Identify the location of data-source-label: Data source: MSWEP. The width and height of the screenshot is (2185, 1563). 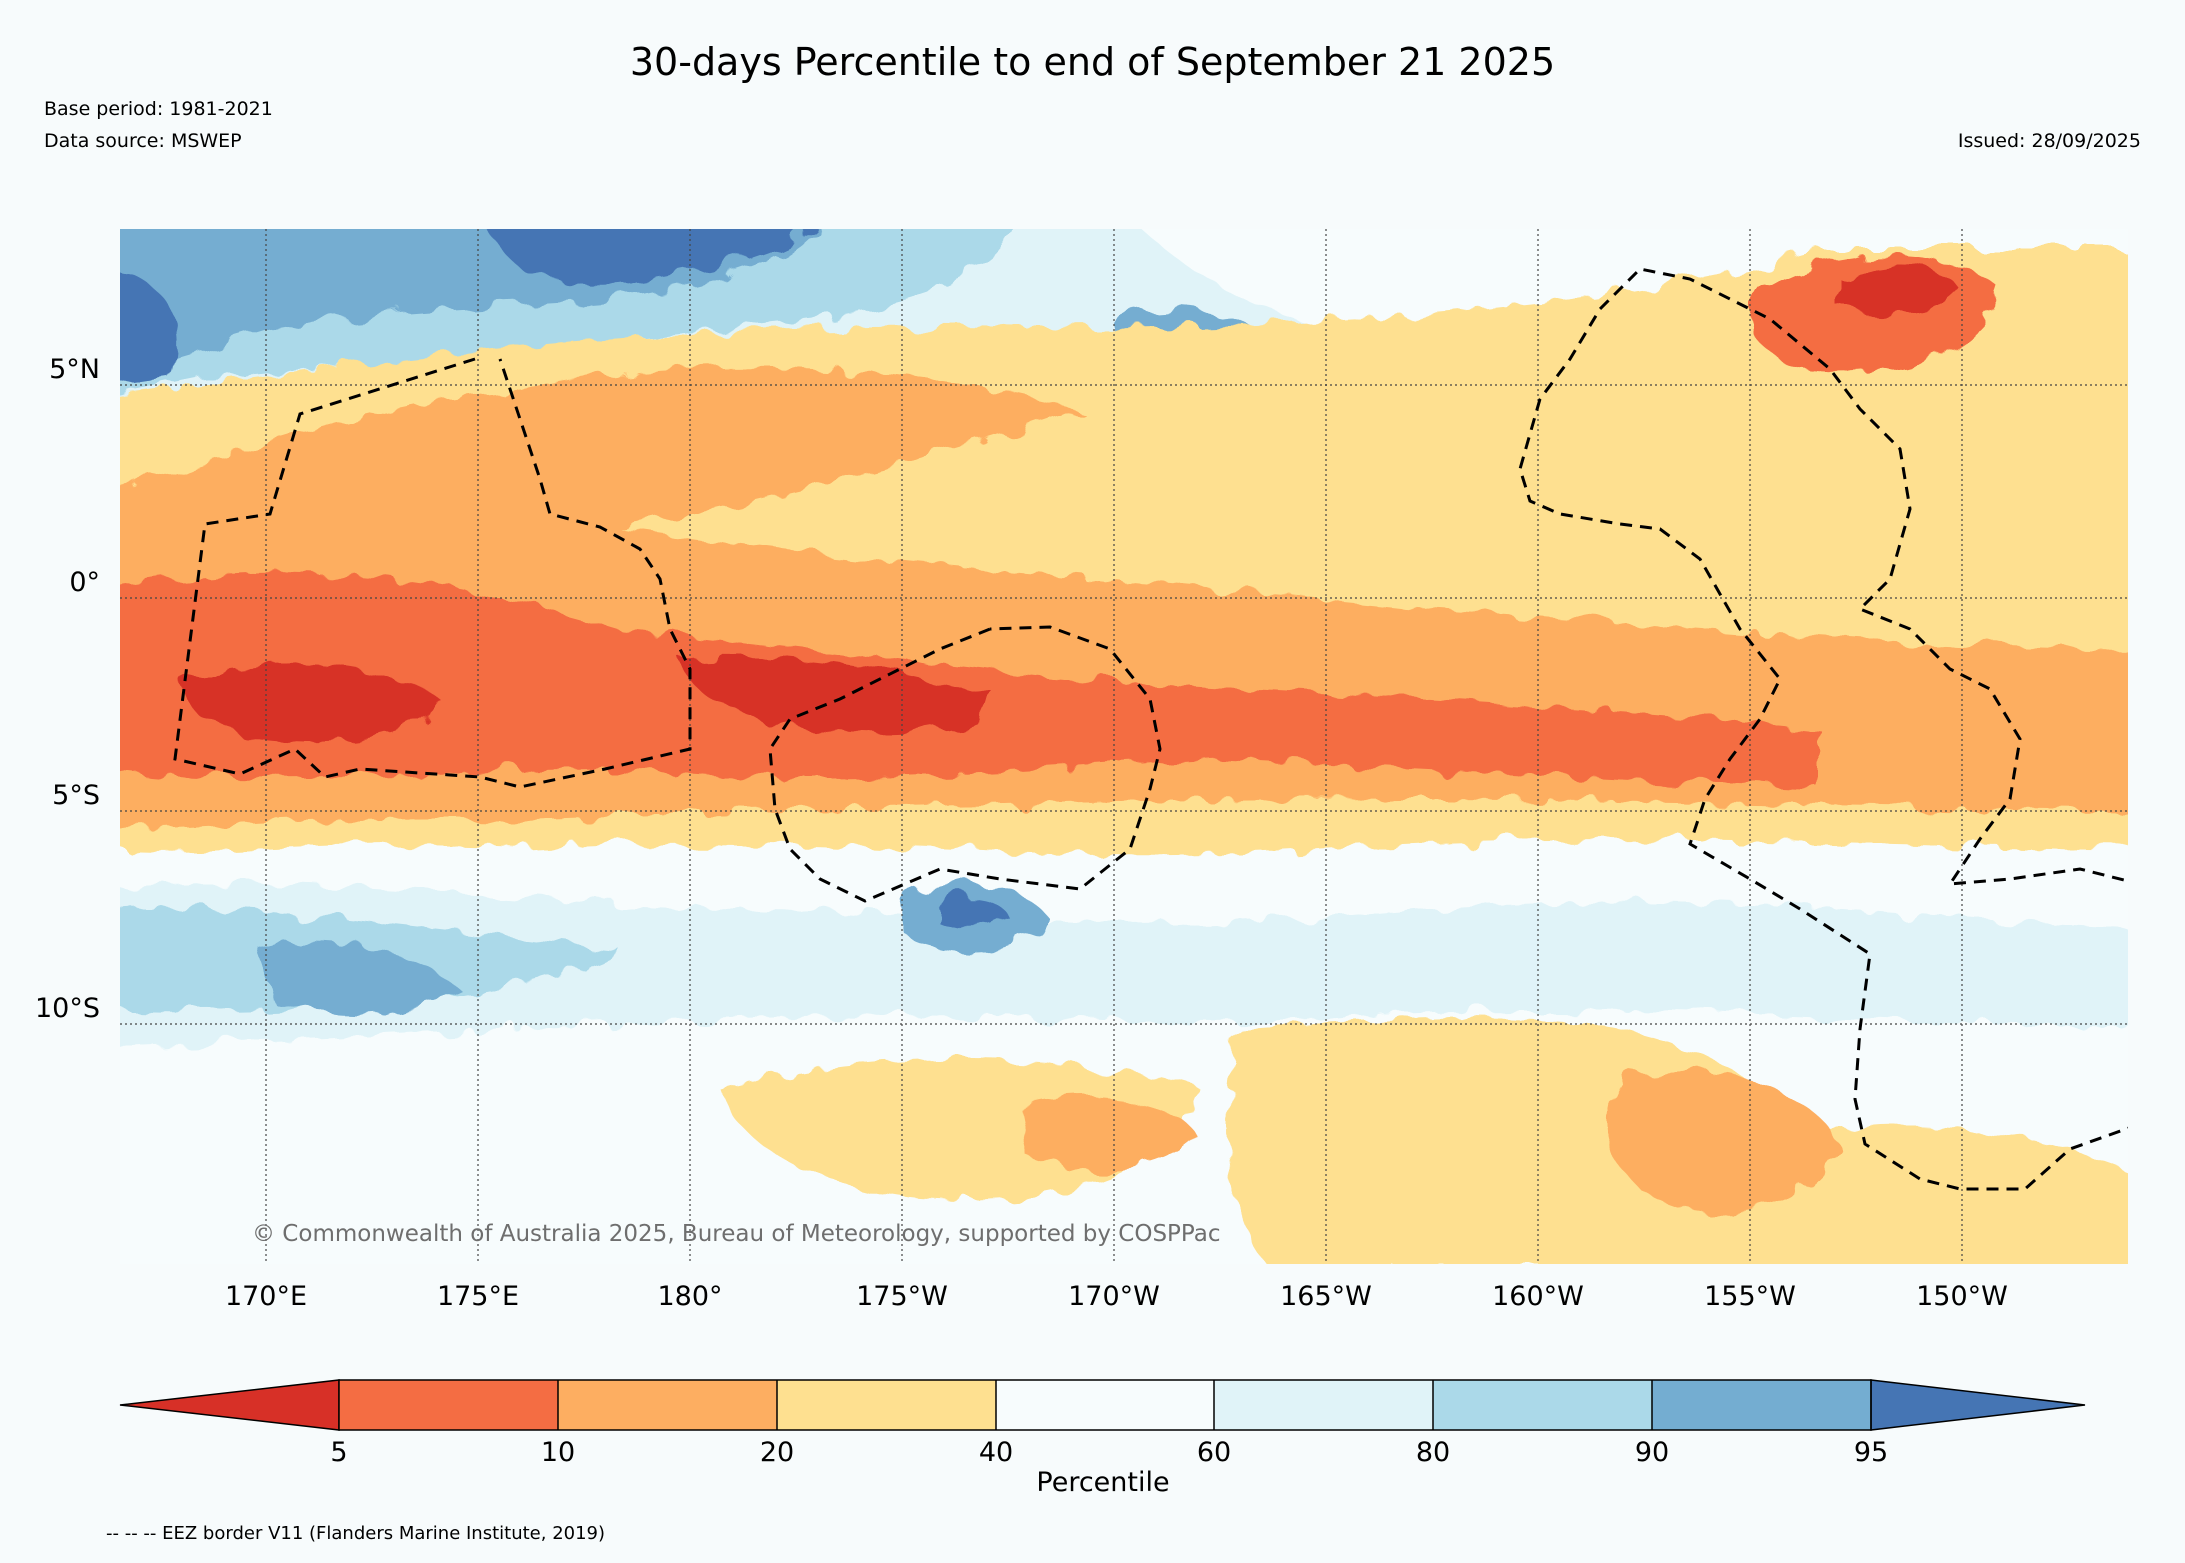
(143, 141).